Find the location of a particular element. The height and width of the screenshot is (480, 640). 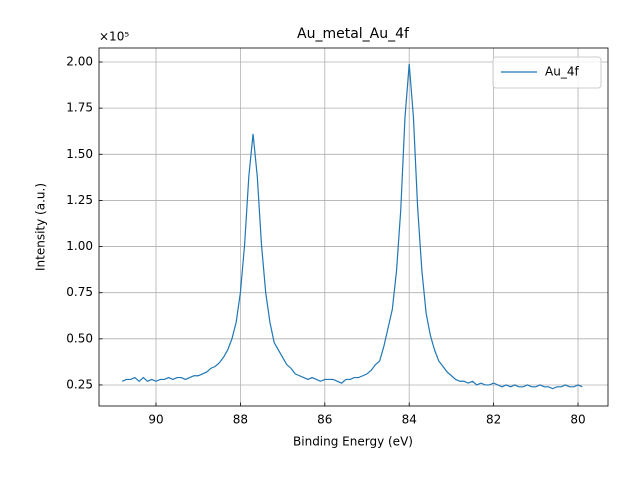

y-tick-label: 1.50 is located at coordinates (79, 154).